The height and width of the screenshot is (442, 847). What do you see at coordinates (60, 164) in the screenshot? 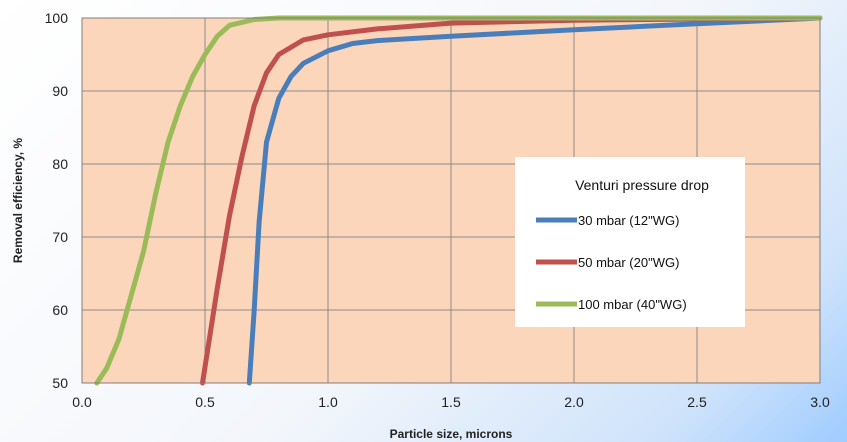
I see `y-tick-label: 80` at bounding box center [60, 164].